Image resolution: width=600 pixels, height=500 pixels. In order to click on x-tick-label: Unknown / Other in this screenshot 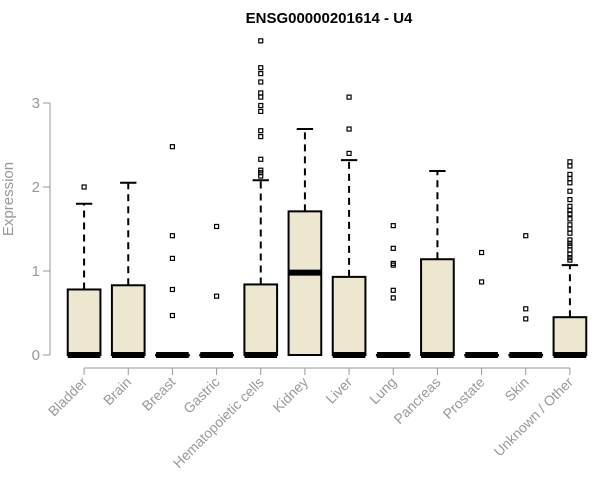, I will do `click(533, 417)`.